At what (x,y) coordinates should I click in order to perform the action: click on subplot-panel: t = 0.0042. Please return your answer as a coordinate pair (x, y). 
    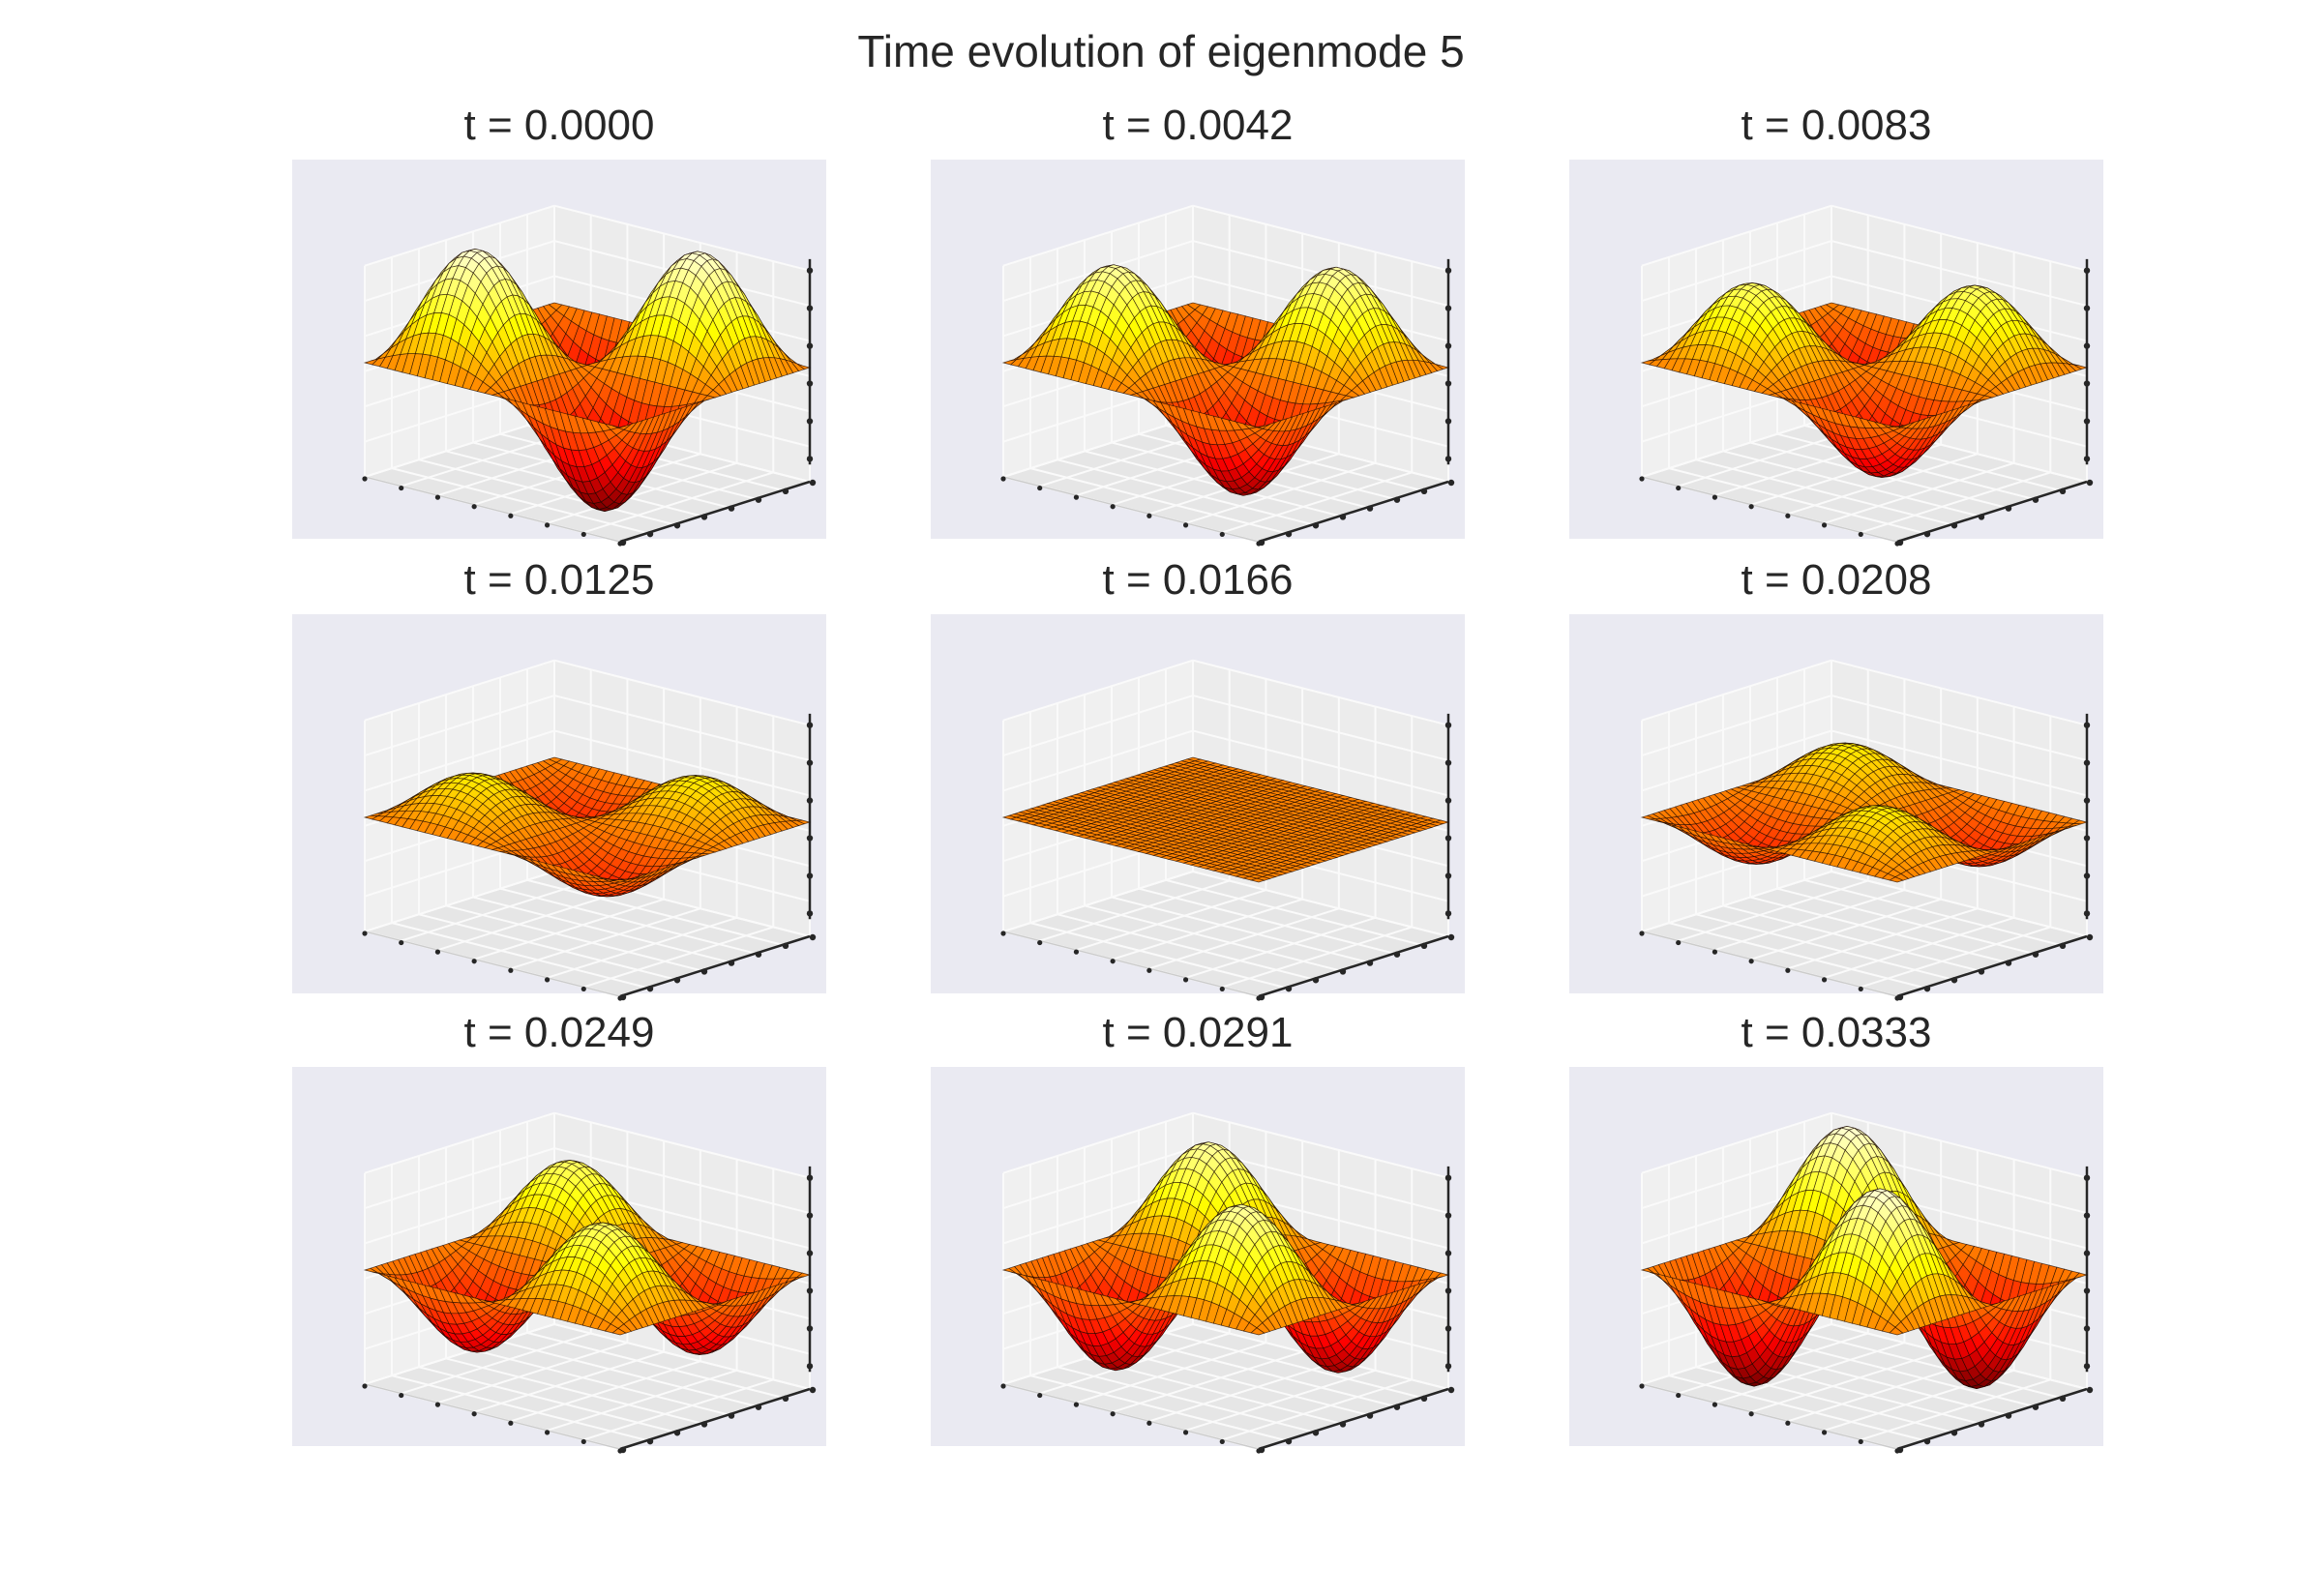
    Looking at the image, I should click on (1198, 324).